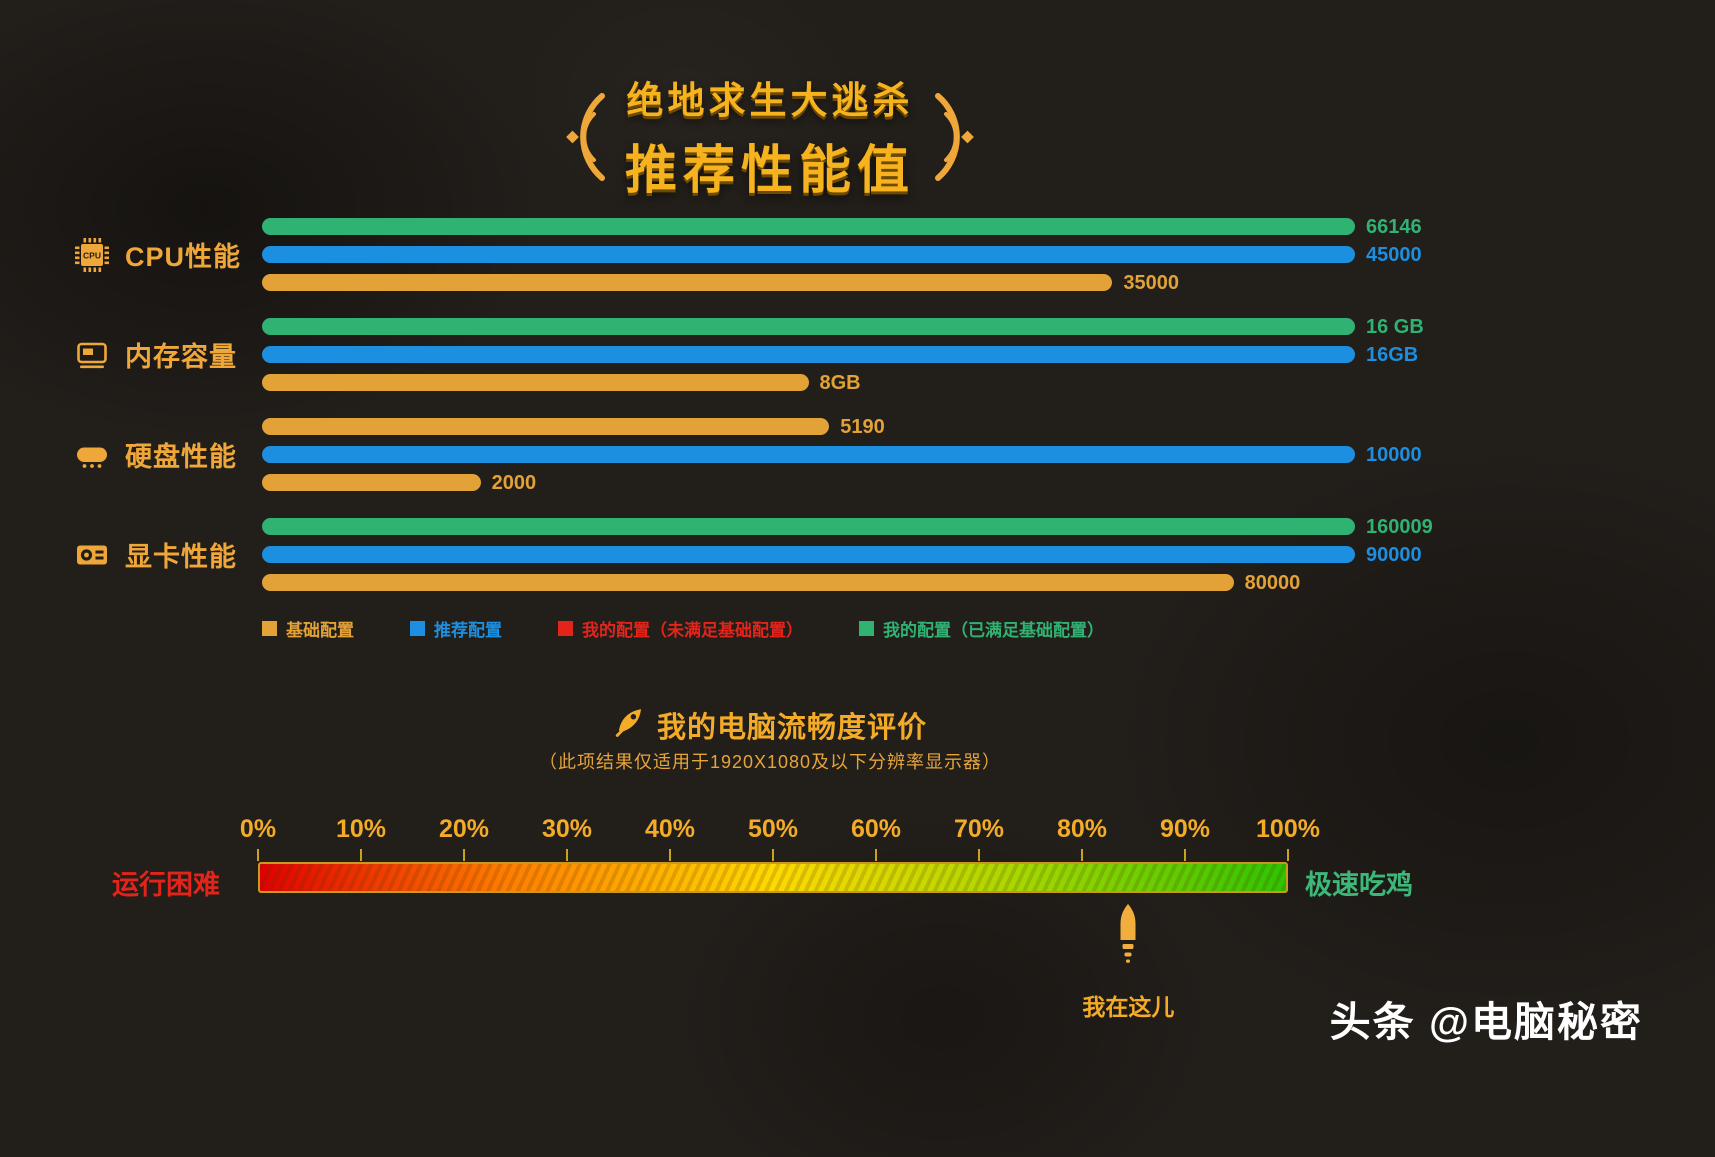 Image resolution: width=1715 pixels, height=1157 pixels. Describe the element at coordinates (258, 829) in the screenshot. I see `scale-tick-label: 0%` at that location.